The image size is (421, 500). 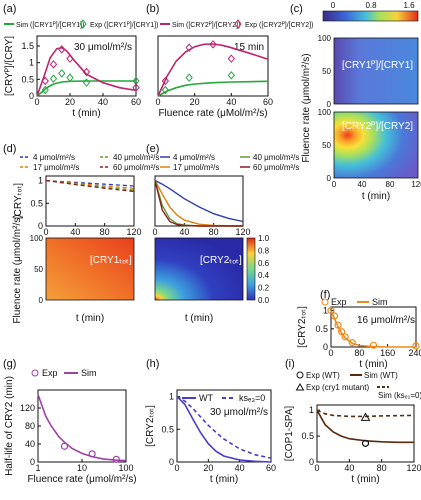 I want to click on colorbar-tick: 0, so click(x=333, y=5).